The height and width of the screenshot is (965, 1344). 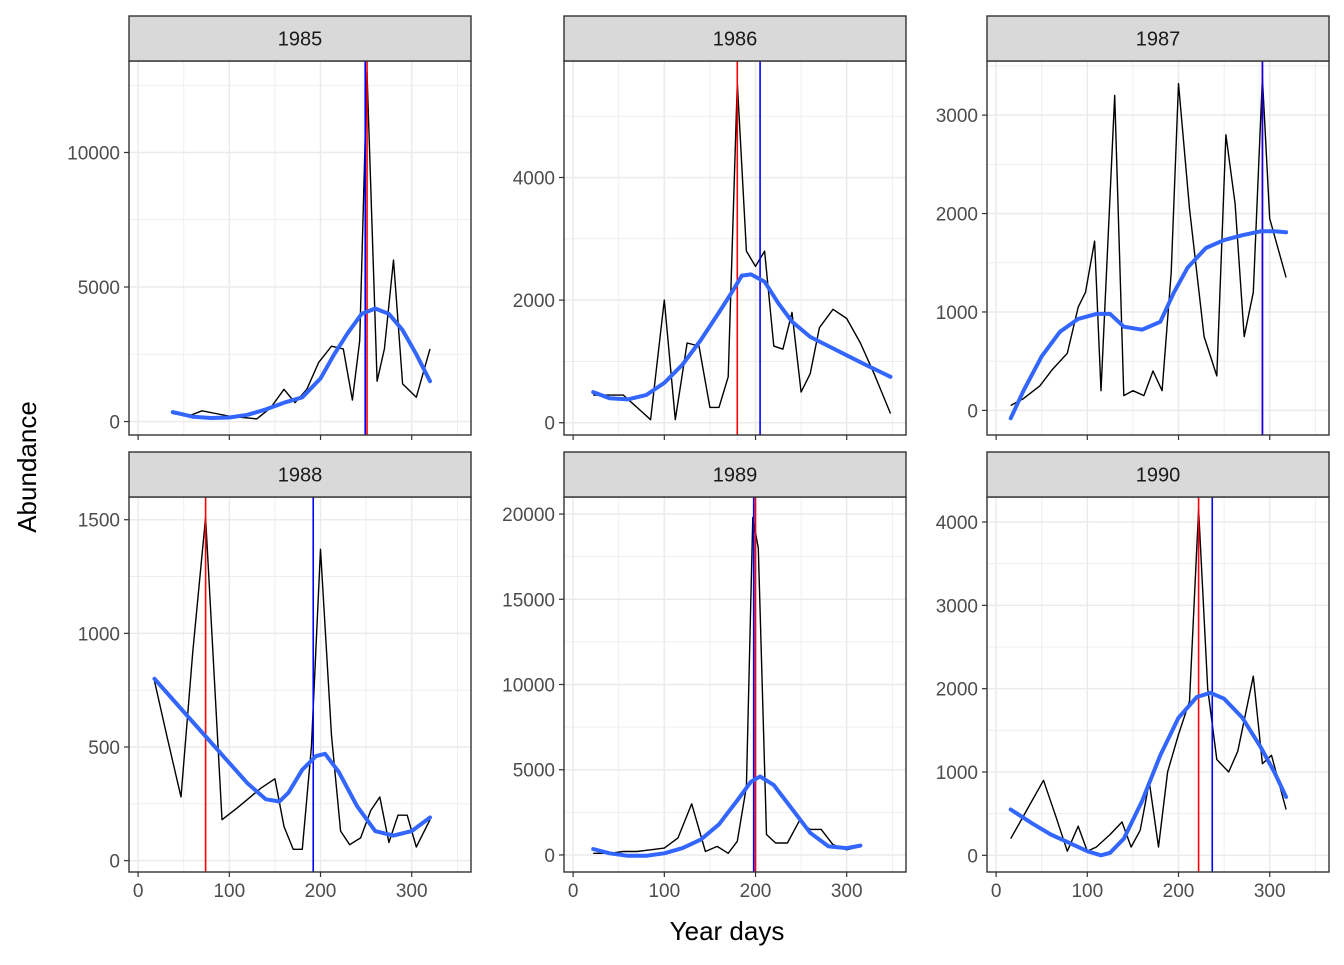 I want to click on facet-strip-label: 1990, so click(x=1158, y=476).